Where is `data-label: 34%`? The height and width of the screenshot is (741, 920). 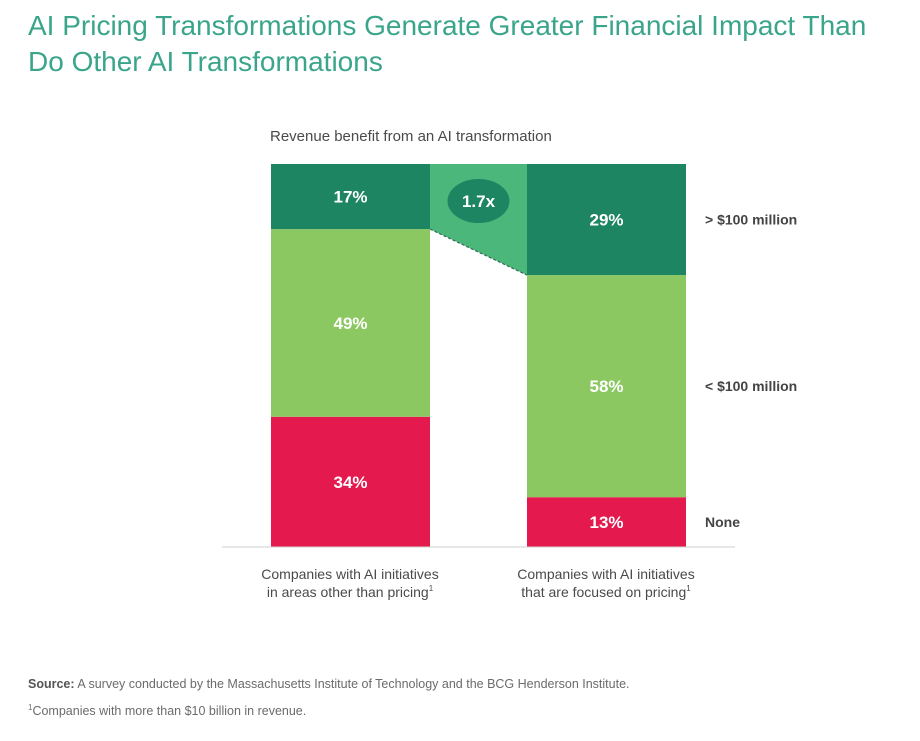 data-label: 34% is located at coordinates (350, 482).